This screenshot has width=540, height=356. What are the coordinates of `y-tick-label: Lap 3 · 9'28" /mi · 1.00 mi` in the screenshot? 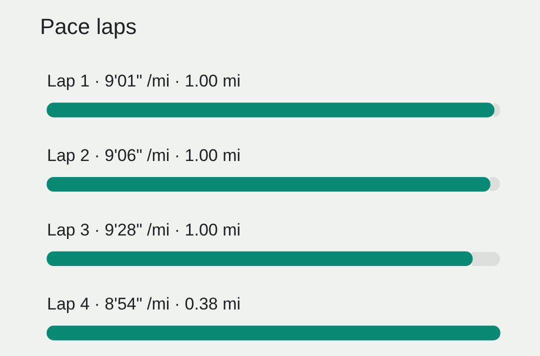 It's located at (144, 230).